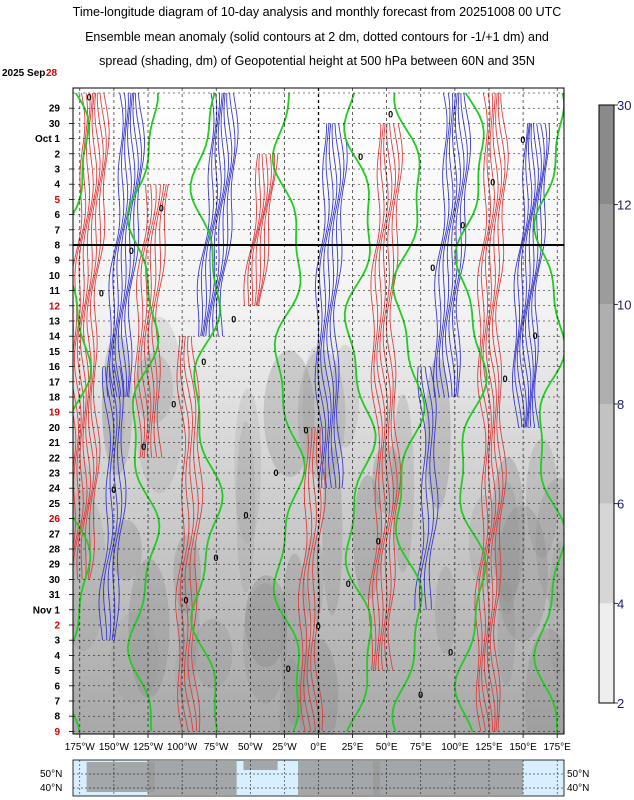 The image size is (634, 800). I want to click on y-tick-label: Nov 1, so click(47, 610).